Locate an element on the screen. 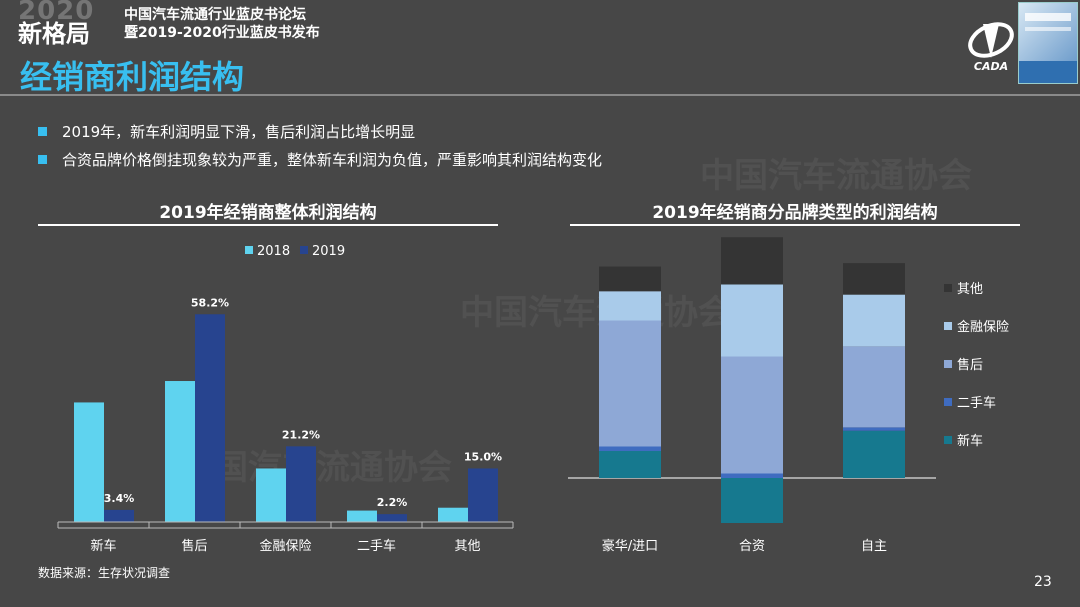 The width and height of the screenshot is (1080, 607). legend-label-售后: 售后 is located at coordinates (970, 365).